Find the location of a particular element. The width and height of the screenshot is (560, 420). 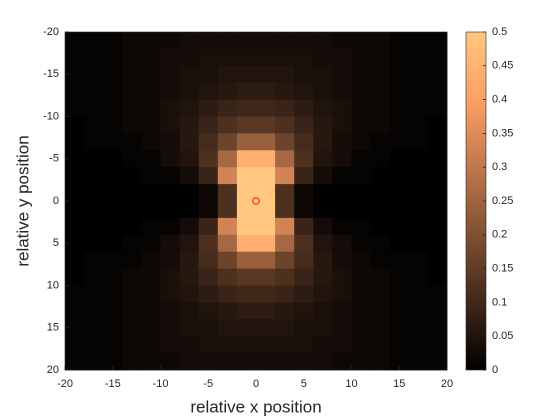

colorbar-tick-label: 0.35 is located at coordinates (502, 133).